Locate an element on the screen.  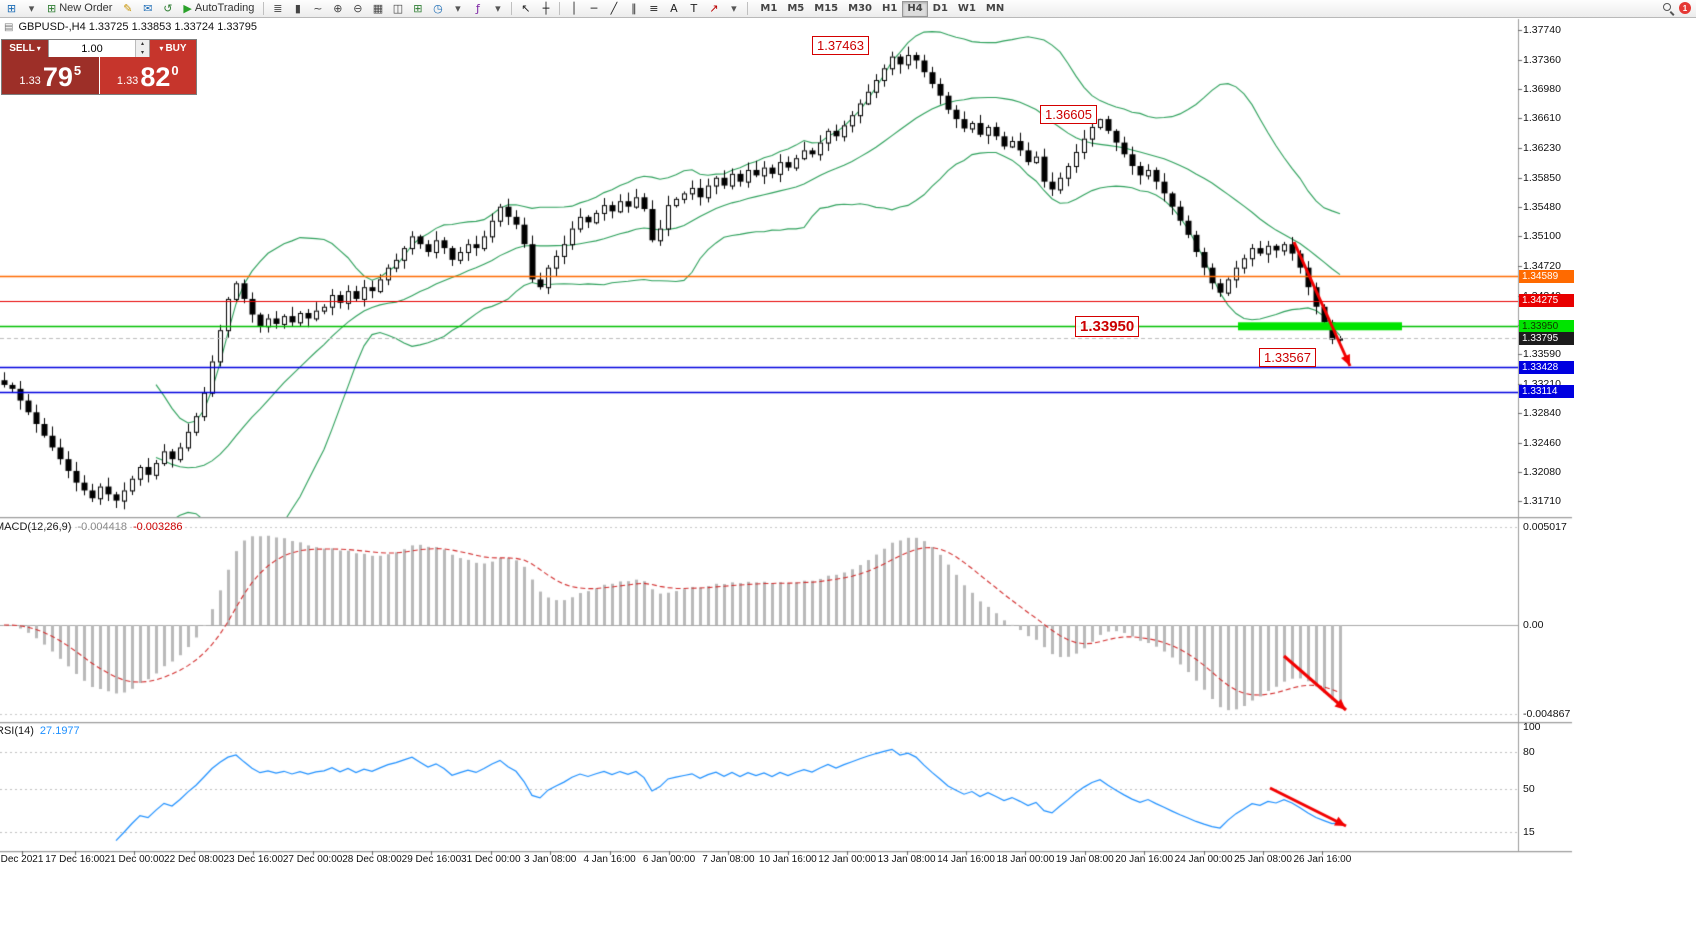
timeframe-m5: M5 is located at coordinates (796, 8).